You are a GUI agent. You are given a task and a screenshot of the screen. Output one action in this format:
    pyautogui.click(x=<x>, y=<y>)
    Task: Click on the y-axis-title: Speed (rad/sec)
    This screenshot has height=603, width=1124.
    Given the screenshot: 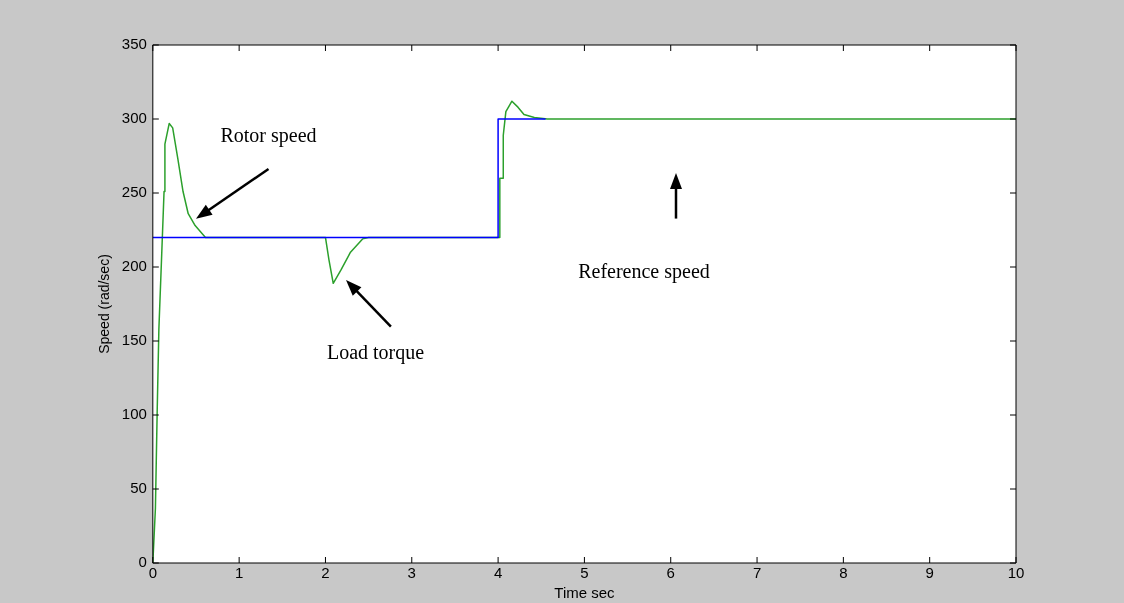 What is the action you would take?
    pyautogui.click(x=104, y=304)
    